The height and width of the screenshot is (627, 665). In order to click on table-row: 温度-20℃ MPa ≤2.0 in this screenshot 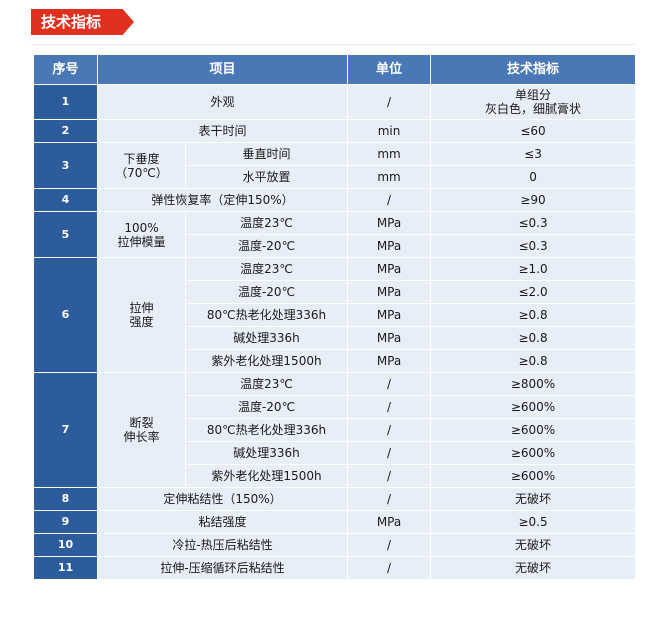, I will do `click(335, 292)`.